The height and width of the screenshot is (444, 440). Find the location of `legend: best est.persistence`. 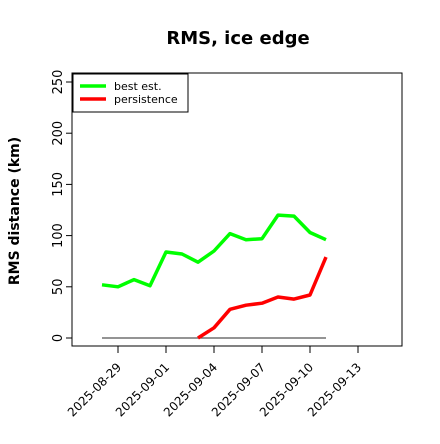

legend: best est.persistence is located at coordinates (130, 93).